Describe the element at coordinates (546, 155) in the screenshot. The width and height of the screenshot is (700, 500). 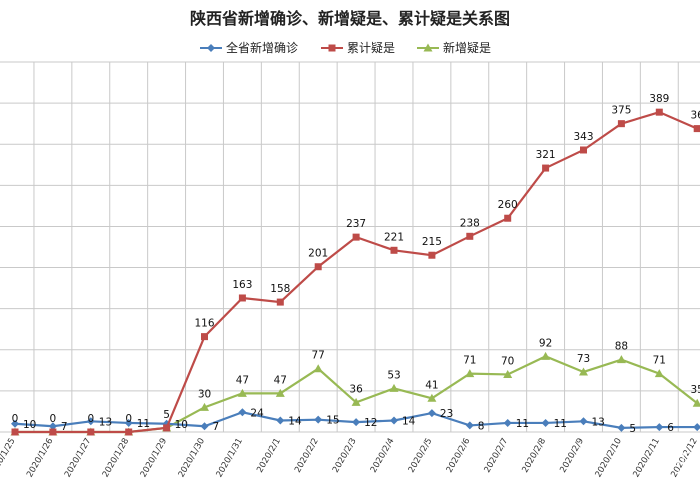
I see `data-label: 321` at that location.